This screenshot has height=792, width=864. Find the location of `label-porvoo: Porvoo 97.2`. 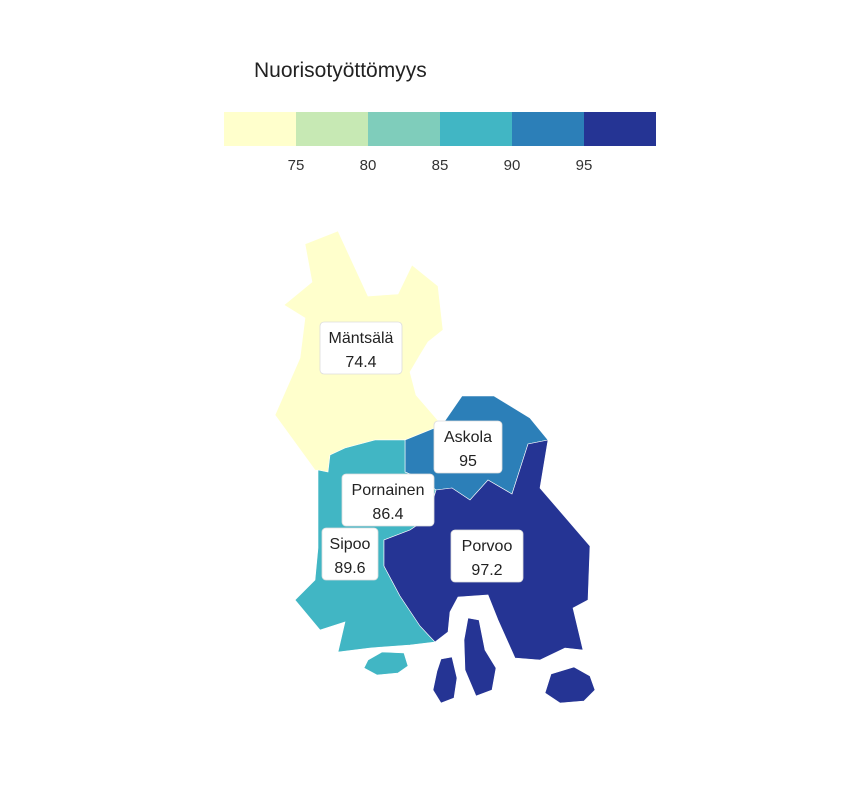

label-porvoo: Porvoo 97.2 is located at coordinates (487, 556).